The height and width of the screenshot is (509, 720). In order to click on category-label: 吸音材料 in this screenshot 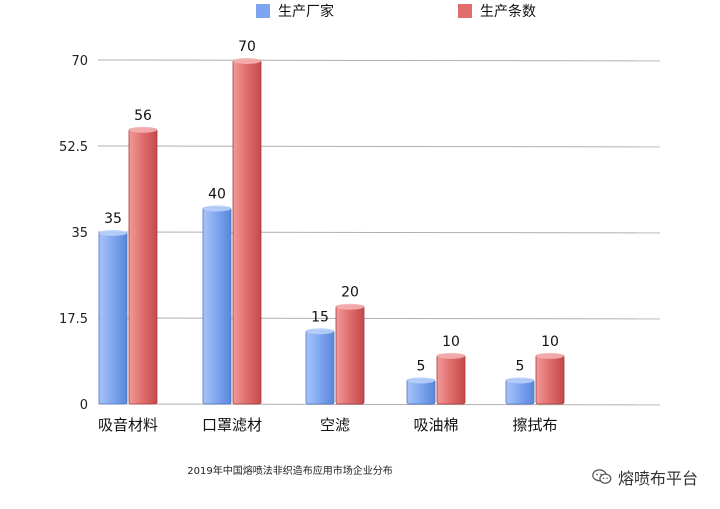, I will do `click(128, 425)`.